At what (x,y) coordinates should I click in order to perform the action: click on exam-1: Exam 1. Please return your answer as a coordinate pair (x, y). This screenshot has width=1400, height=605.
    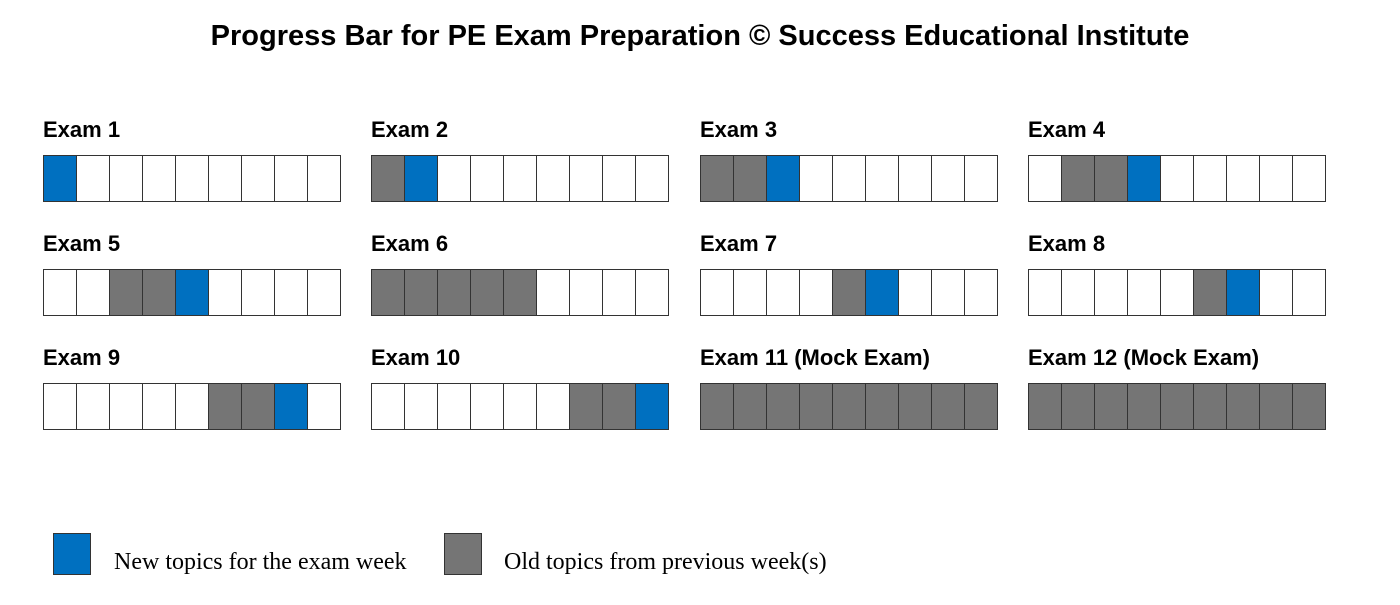
    Looking at the image, I should click on (192, 158).